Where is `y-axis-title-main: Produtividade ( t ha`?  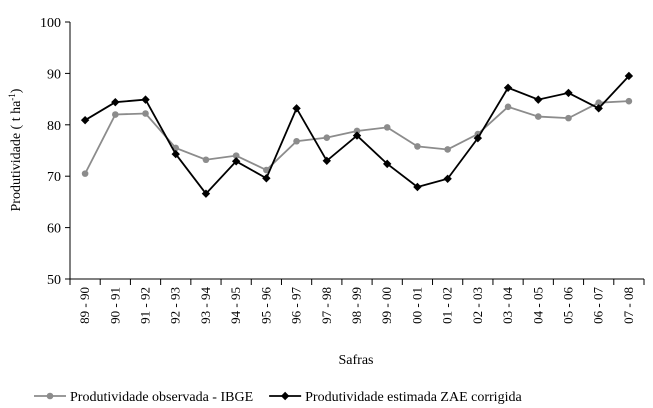 y-axis-title-main: Produtividade ( t ha is located at coordinates (16, 156).